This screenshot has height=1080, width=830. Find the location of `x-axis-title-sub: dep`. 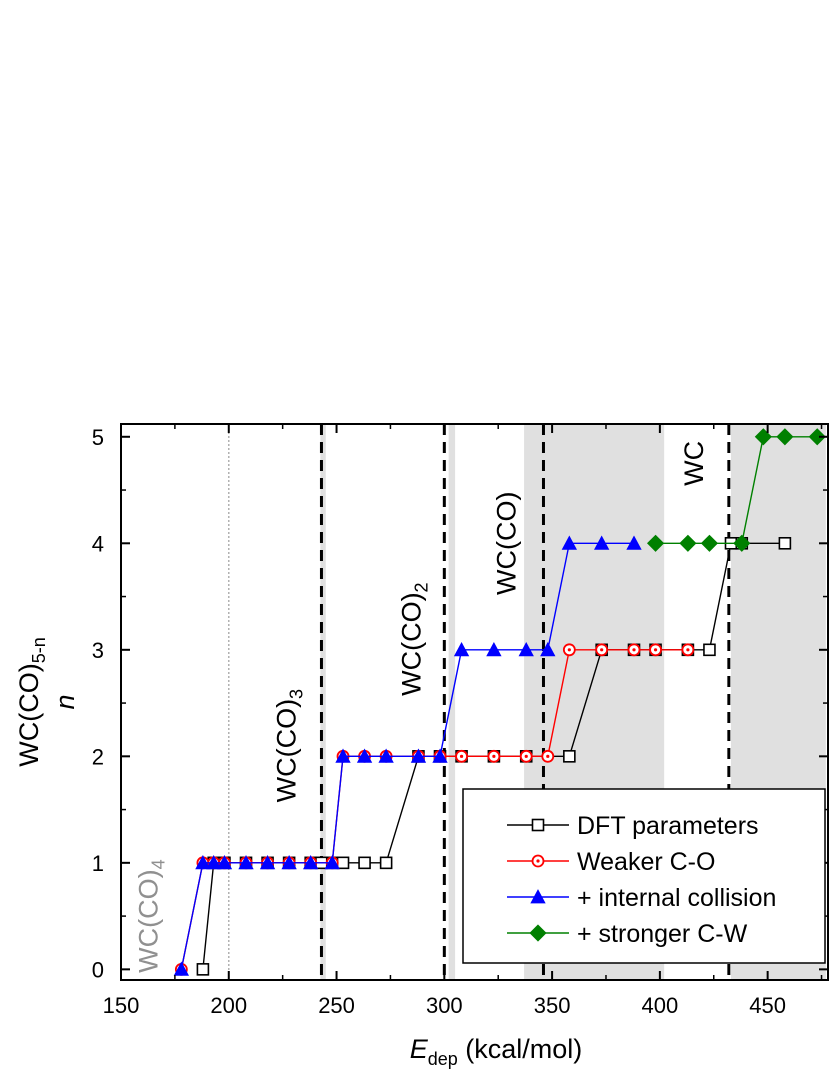

x-axis-title-sub: dep is located at coordinates (443, 1059).